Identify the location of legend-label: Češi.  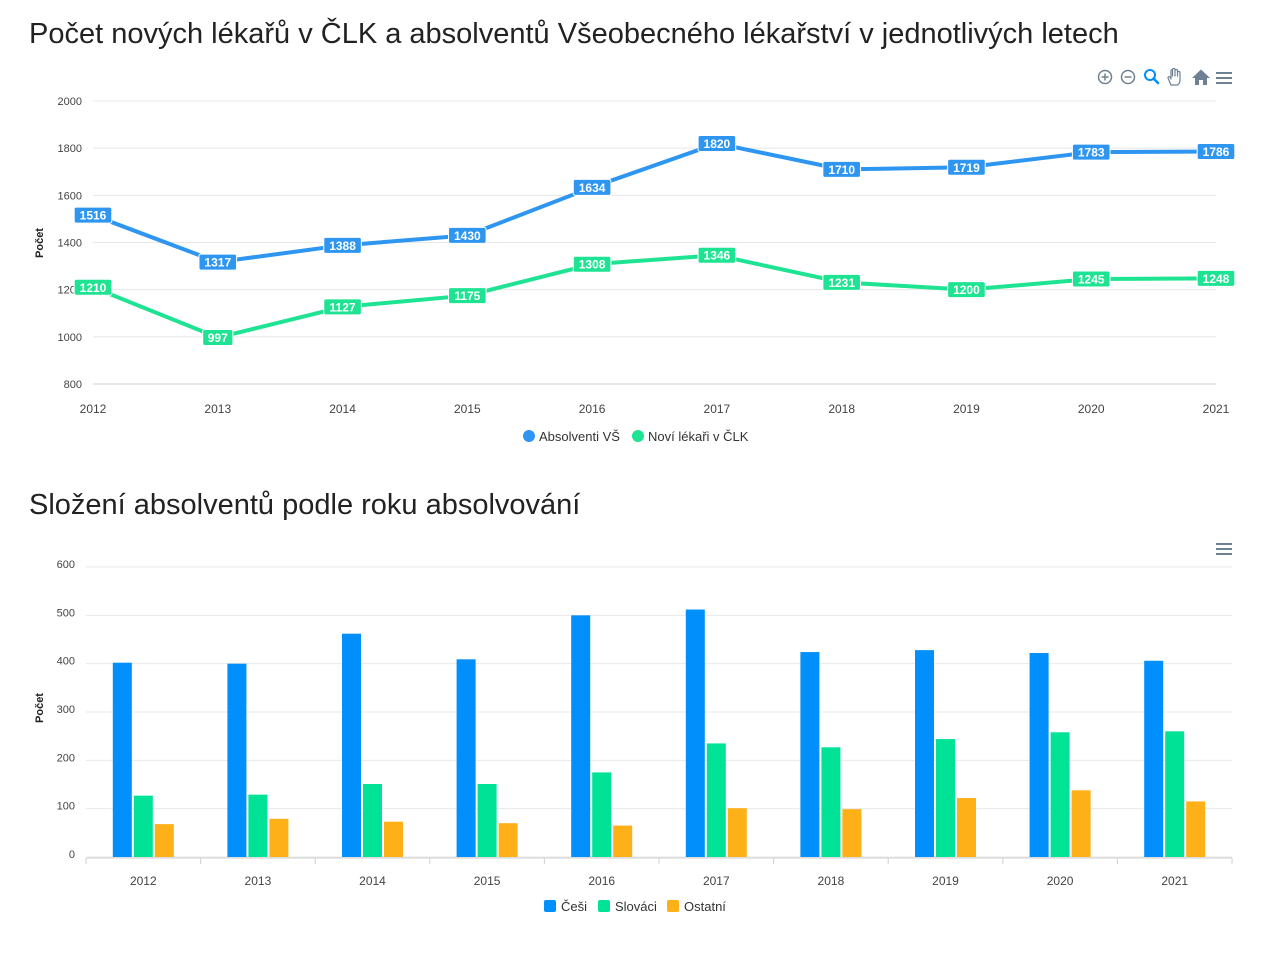
(574, 906).